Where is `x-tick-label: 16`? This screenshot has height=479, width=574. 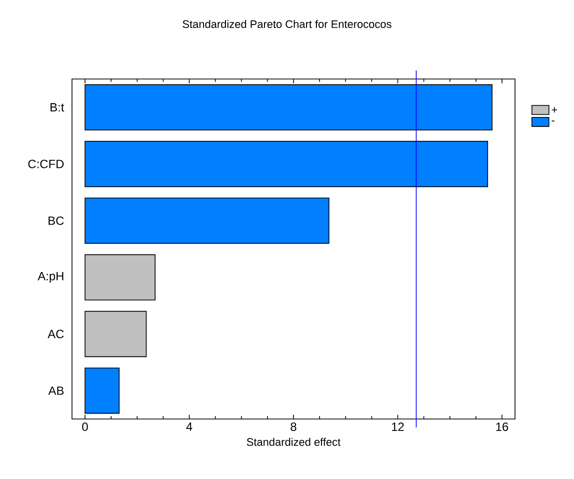
x-tick-label: 16 is located at coordinates (502, 426).